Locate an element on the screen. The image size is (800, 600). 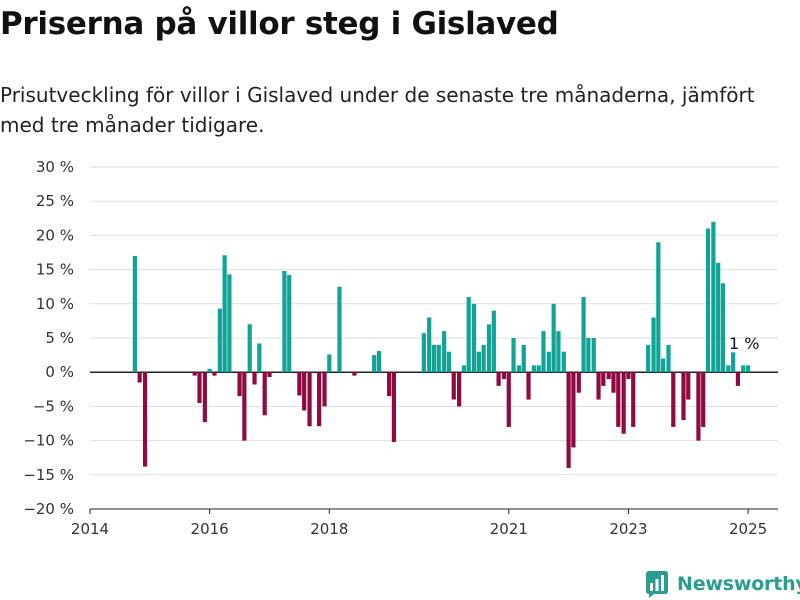
newsworthy-logo: Newsworthy is located at coordinates (722, 584).